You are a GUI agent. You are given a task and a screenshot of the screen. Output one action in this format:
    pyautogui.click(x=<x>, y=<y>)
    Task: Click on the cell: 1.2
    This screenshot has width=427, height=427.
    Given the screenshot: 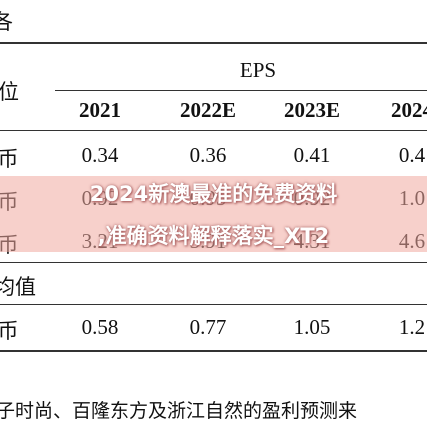 What is the action you would take?
    pyautogui.click(x=412, y=327)
    